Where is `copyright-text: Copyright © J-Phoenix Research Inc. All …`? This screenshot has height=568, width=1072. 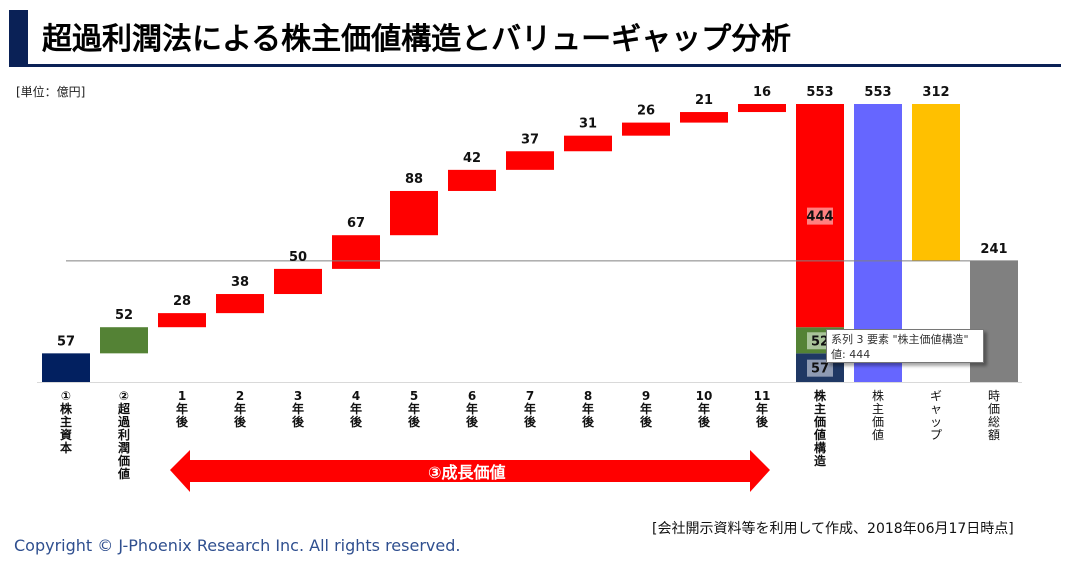
copyright-text: Copyright © J-Phoenix Research Inc. All … is located at coordinates (237, 545).